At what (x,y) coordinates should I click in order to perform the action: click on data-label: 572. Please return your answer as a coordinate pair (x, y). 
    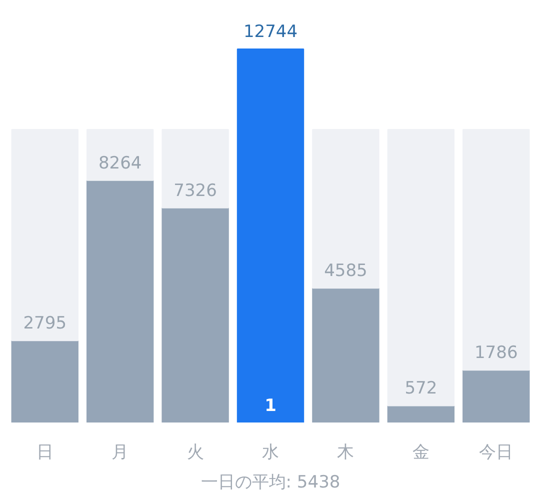
    Looking at the image, I should click on (421, 388).